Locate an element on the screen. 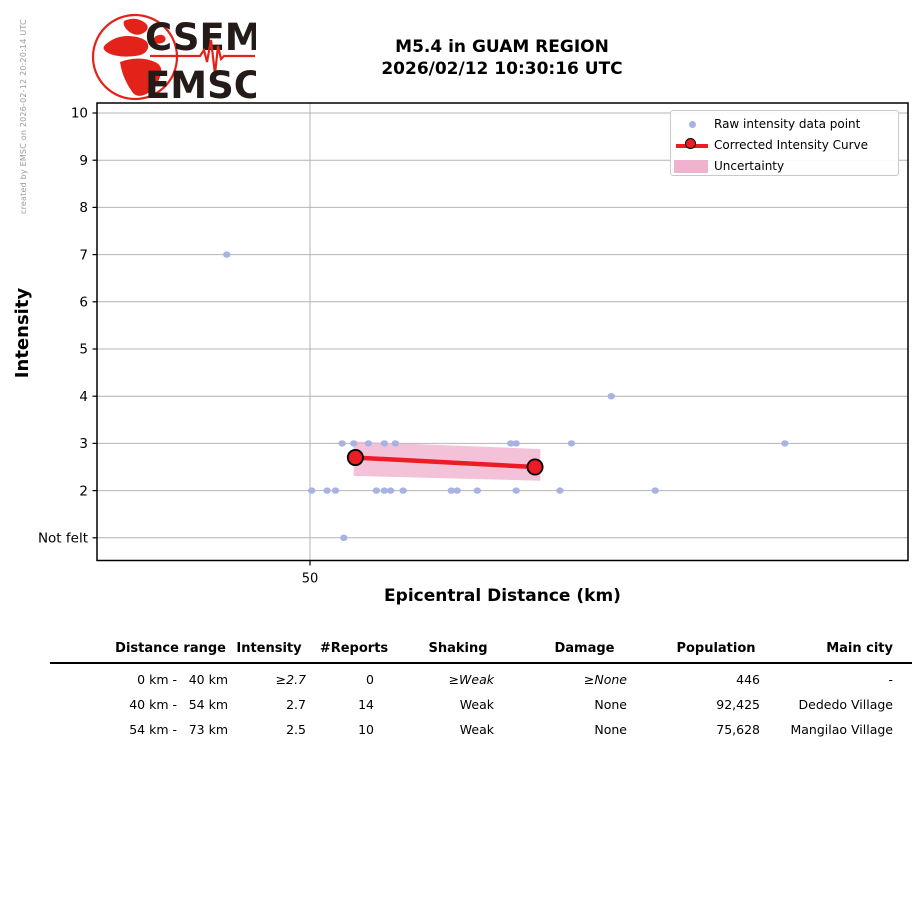 The width and height of the screenshot is (915, 905). emsc-logo: CSEM EMSC is located at coordinates (173, 58).